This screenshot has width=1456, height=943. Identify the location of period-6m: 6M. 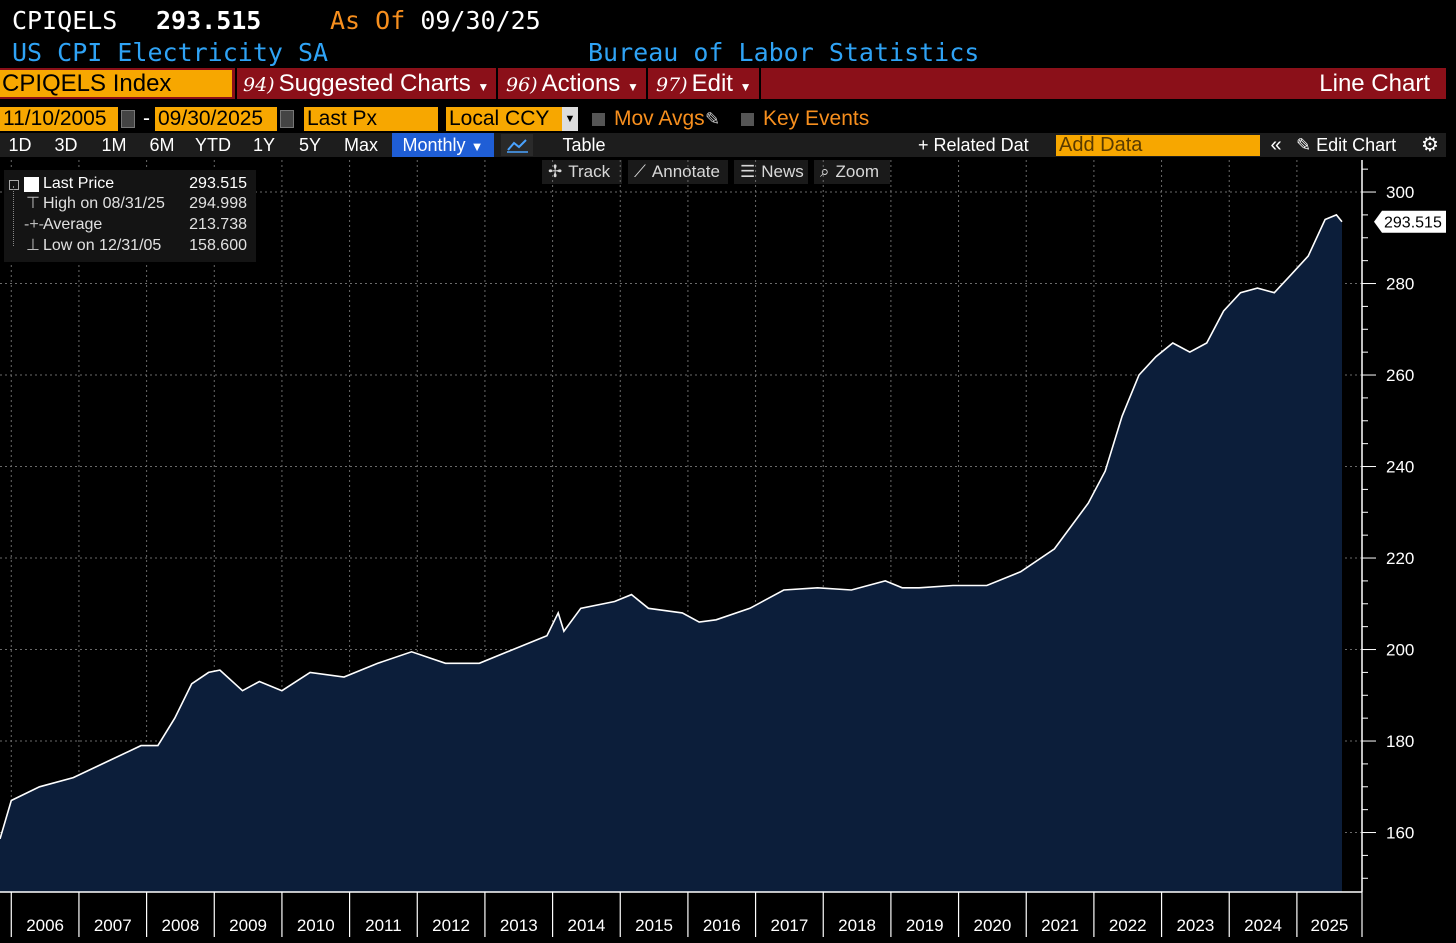
(162, 145).